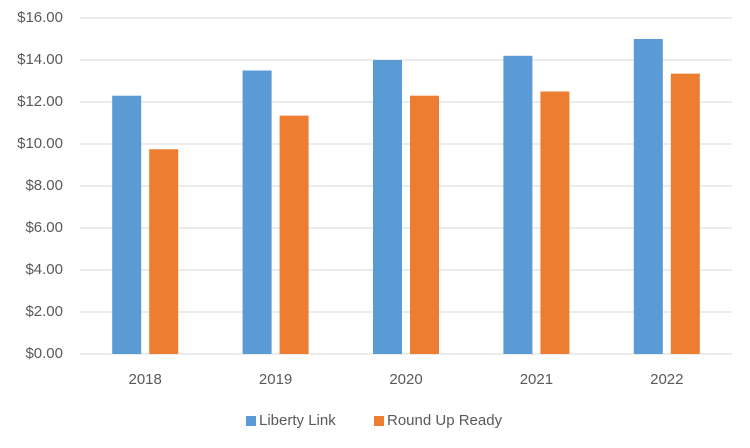  I want to click on y-tick-label: $10.00, so click(40, 143).